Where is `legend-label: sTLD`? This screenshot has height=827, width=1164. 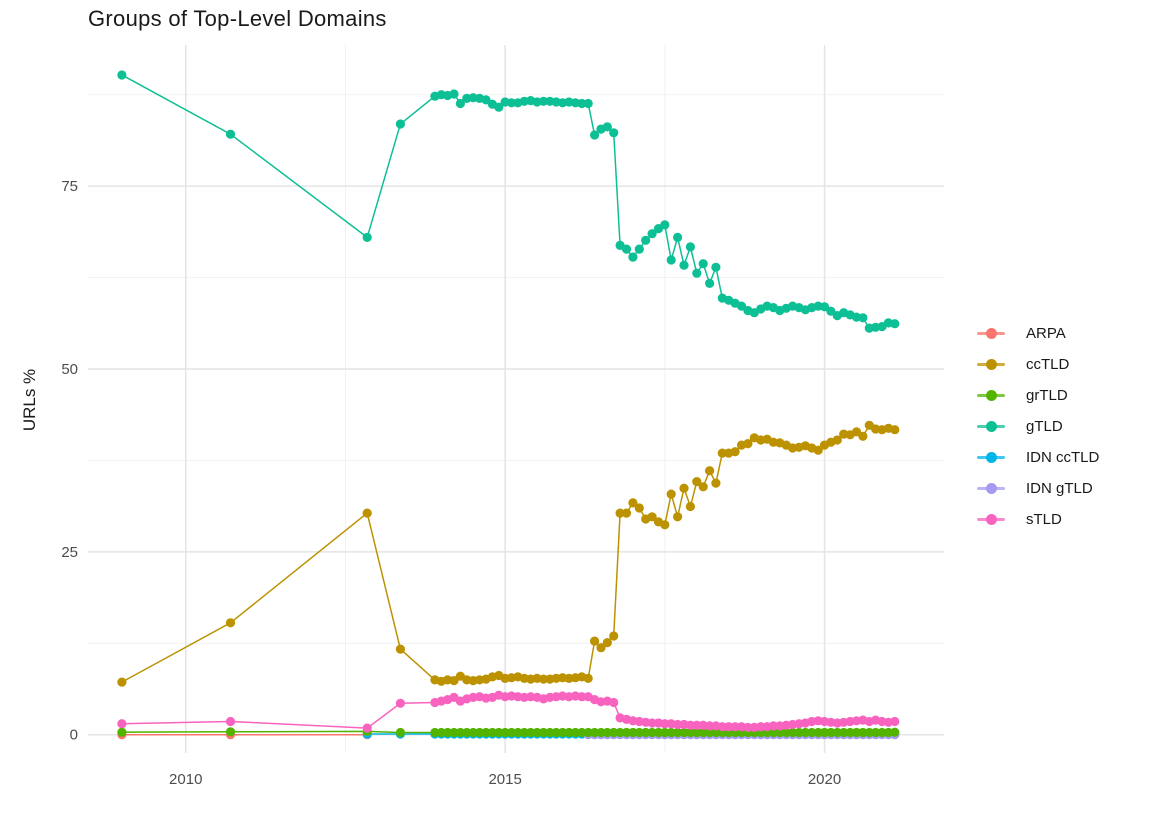 legend-label: sTLD is located at coordinates (1044, 519).